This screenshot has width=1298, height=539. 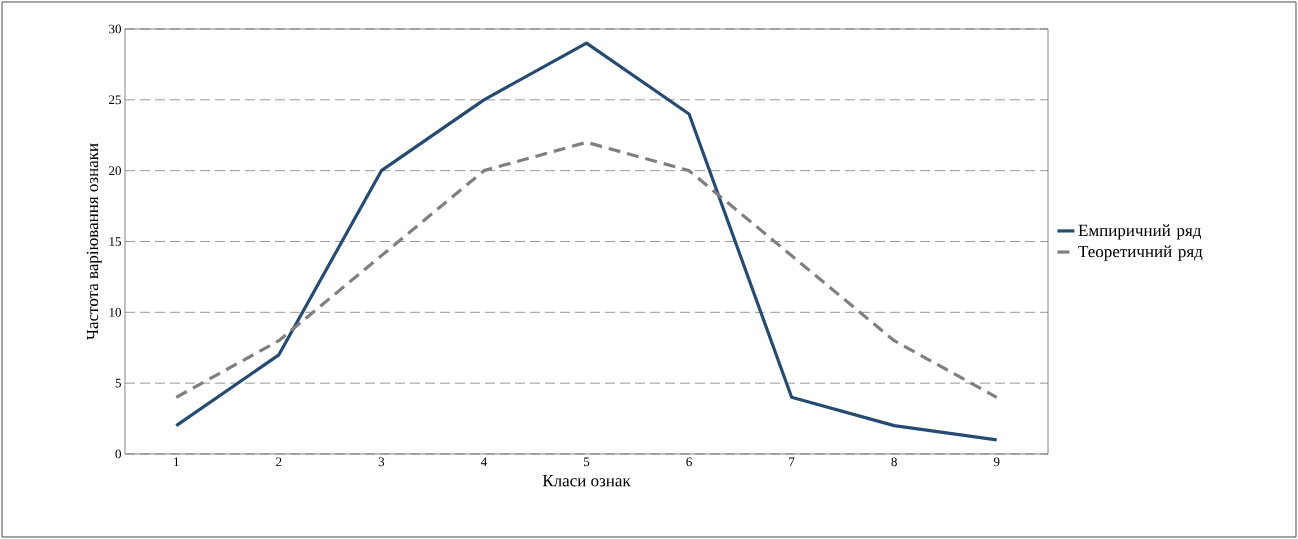 What do you see at coordinates (483, 462) in the screenshot?
I see `x-tick-label: 4` at bounding box center [483, 462].